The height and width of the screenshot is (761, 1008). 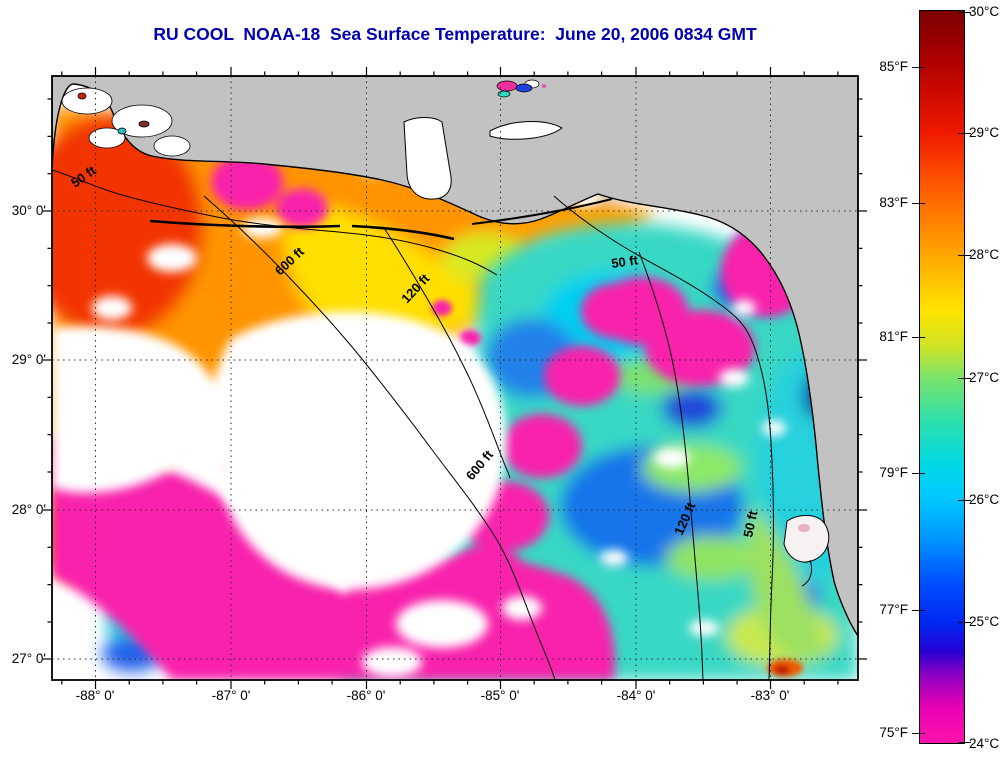 I want to click on x-tick-label: -85° 0', so click(x=500, y=695).